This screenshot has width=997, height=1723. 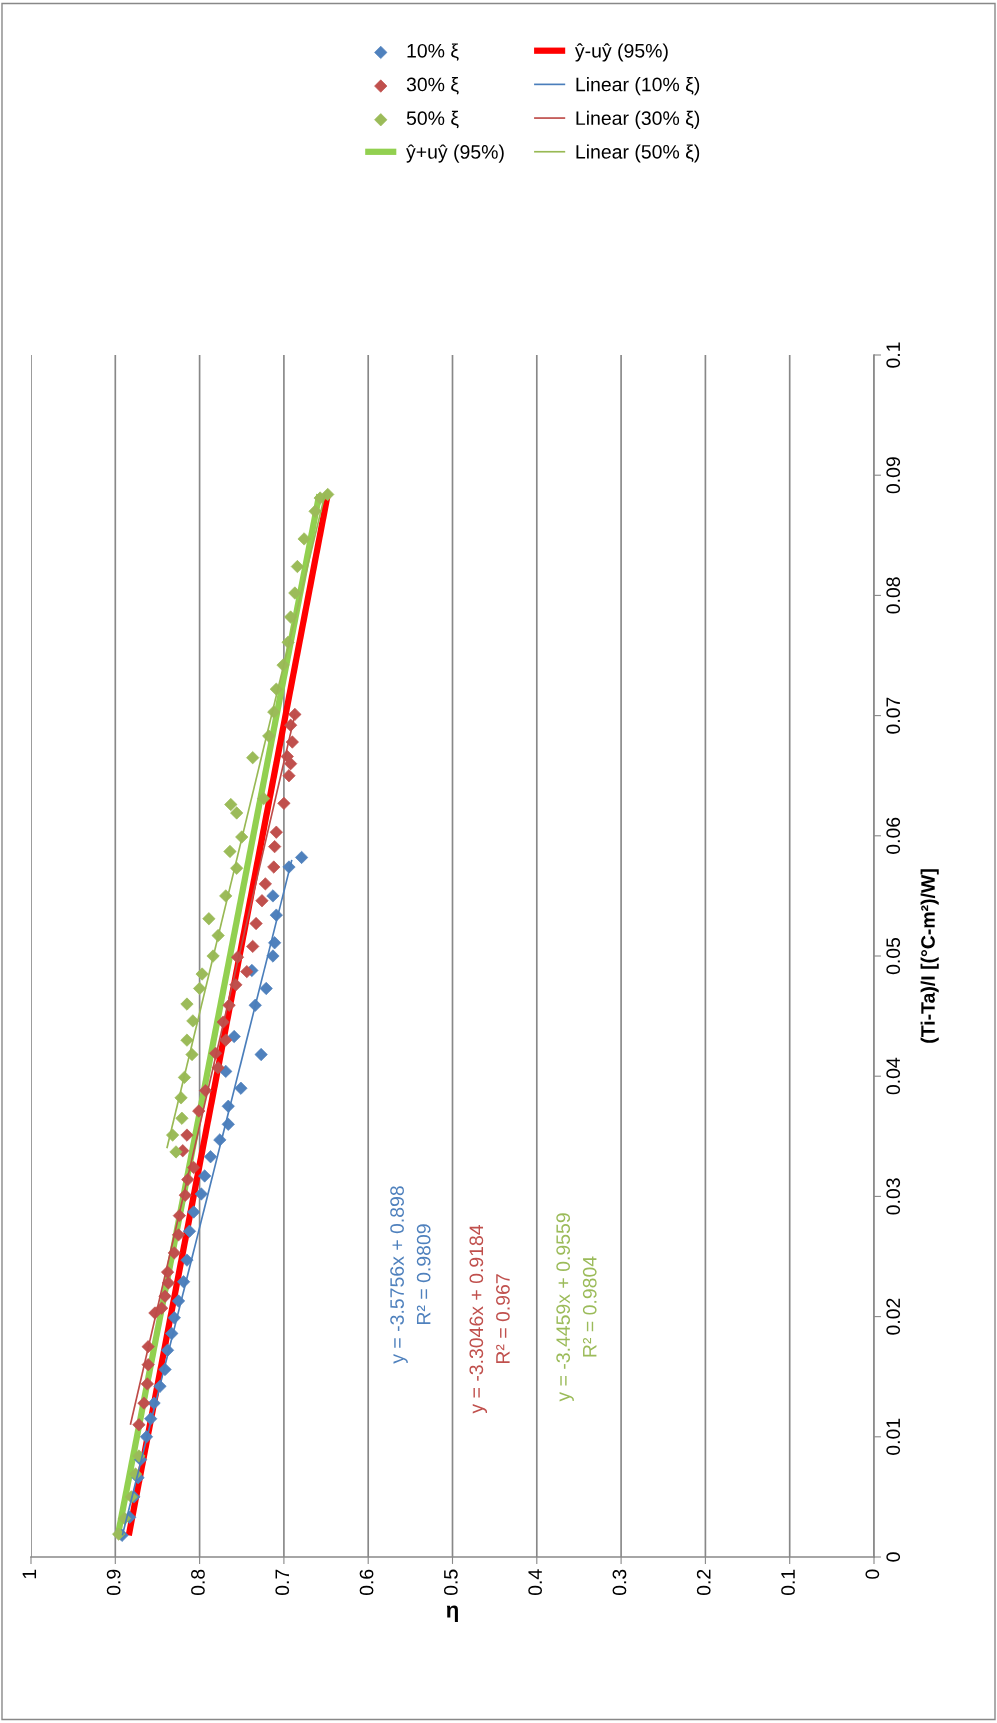 What do you see at coordinates (893, 1557) in the screenshot?
I see `y-tick-label: 0` at bounding box center [893, 1557].